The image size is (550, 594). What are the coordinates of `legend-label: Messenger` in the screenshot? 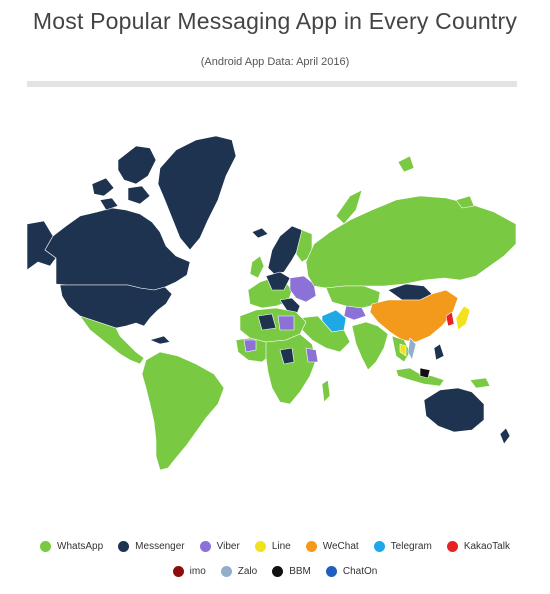 It's located at (160, 546).